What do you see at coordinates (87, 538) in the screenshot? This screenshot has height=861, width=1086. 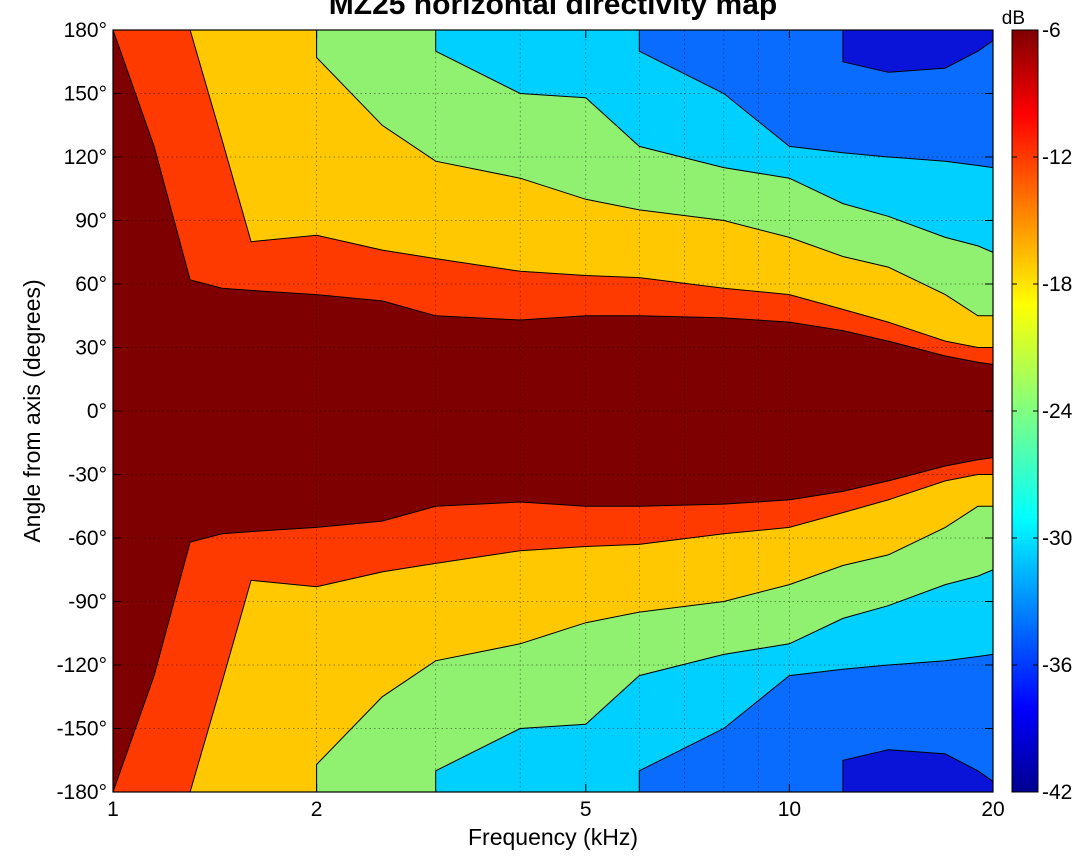 I see `y-tick-label: -60°` at bounding box center [87, 538].